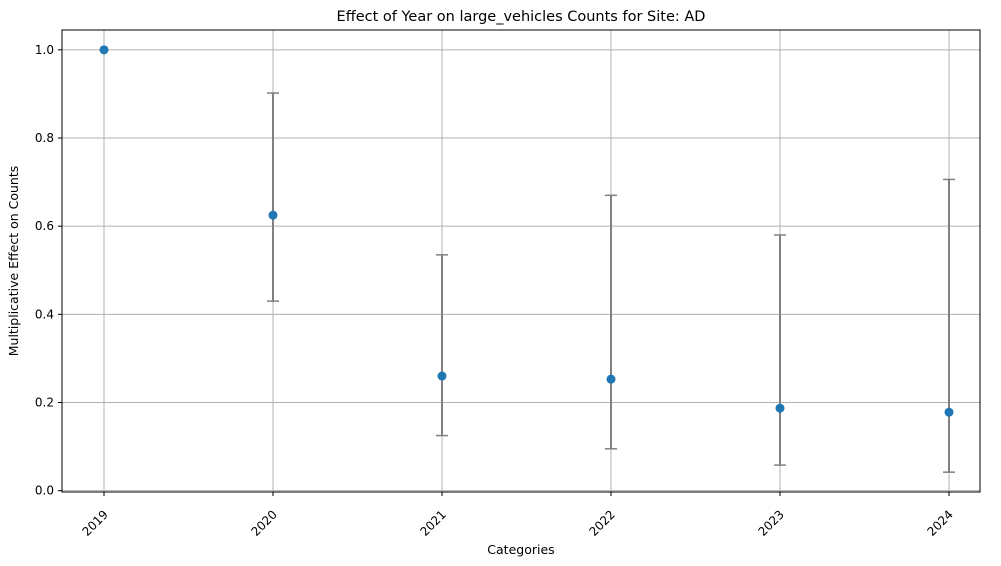 This screenshot has width=1001, height=566. I want to click on y-axis-ticks: 0.0 0.2 0.4 0.6 0.8 1.0, so click(48, 270).